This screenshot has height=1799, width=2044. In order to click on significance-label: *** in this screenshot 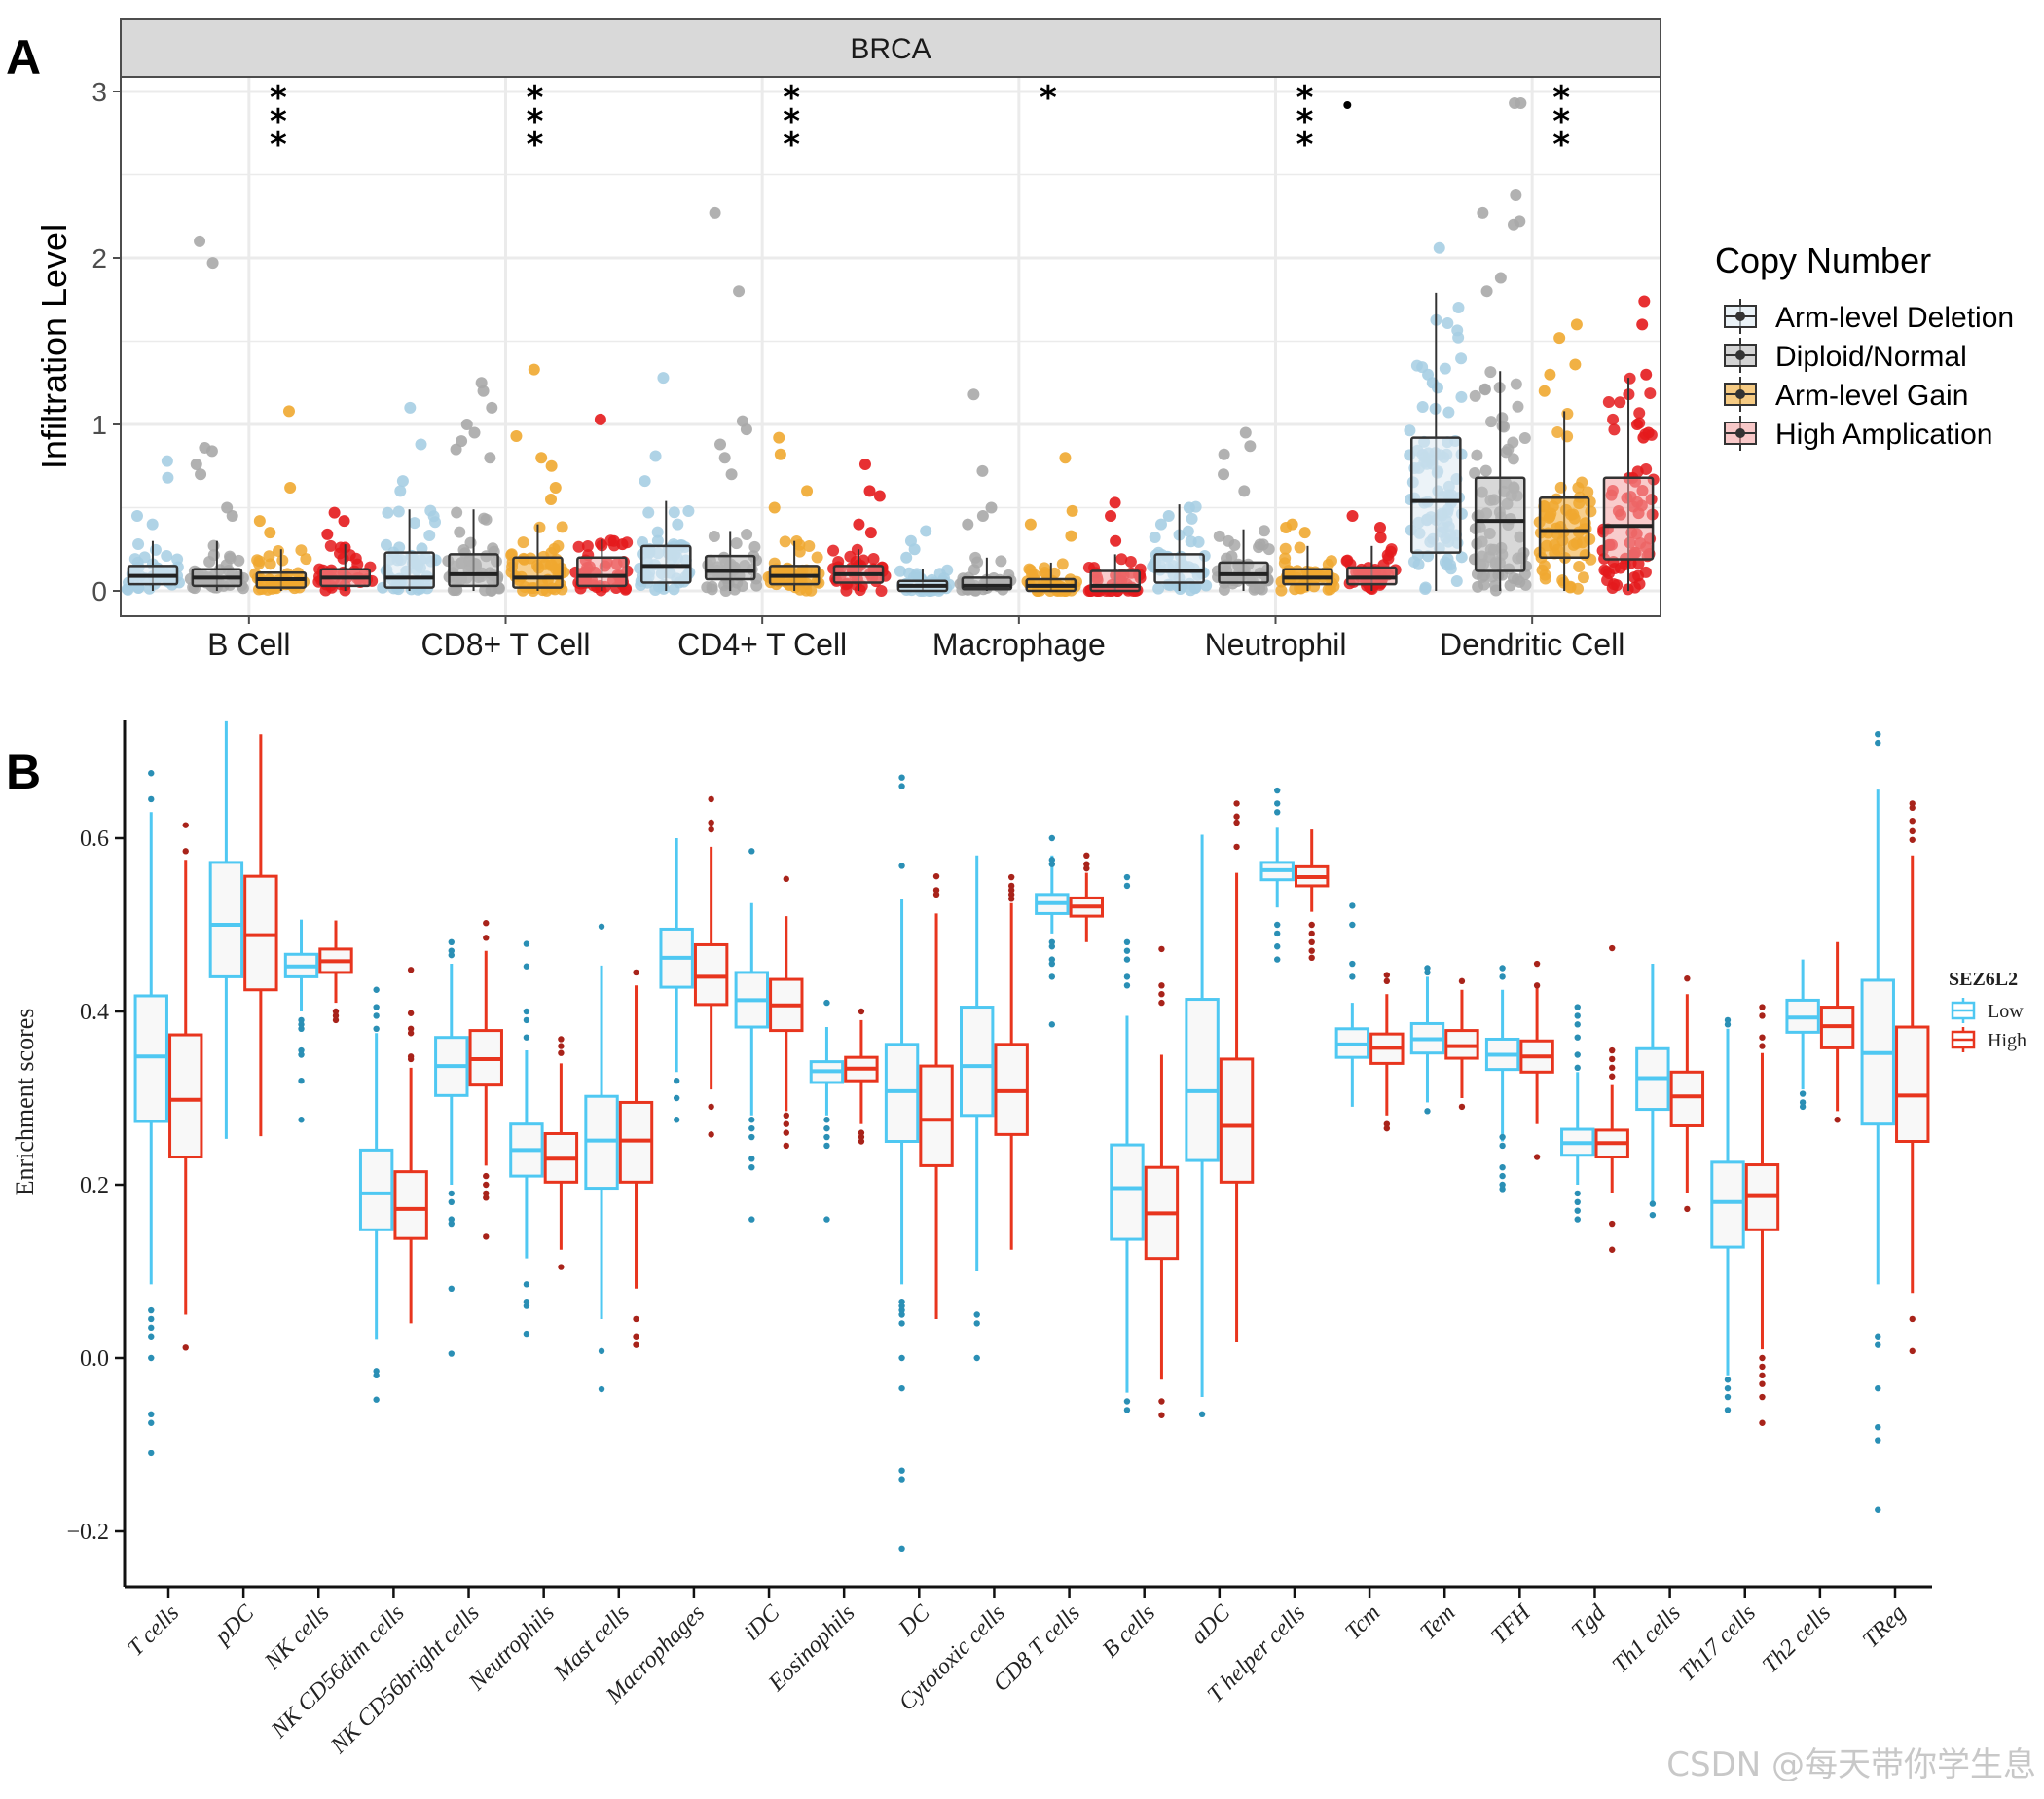, I will do `click(1305, 122)`.